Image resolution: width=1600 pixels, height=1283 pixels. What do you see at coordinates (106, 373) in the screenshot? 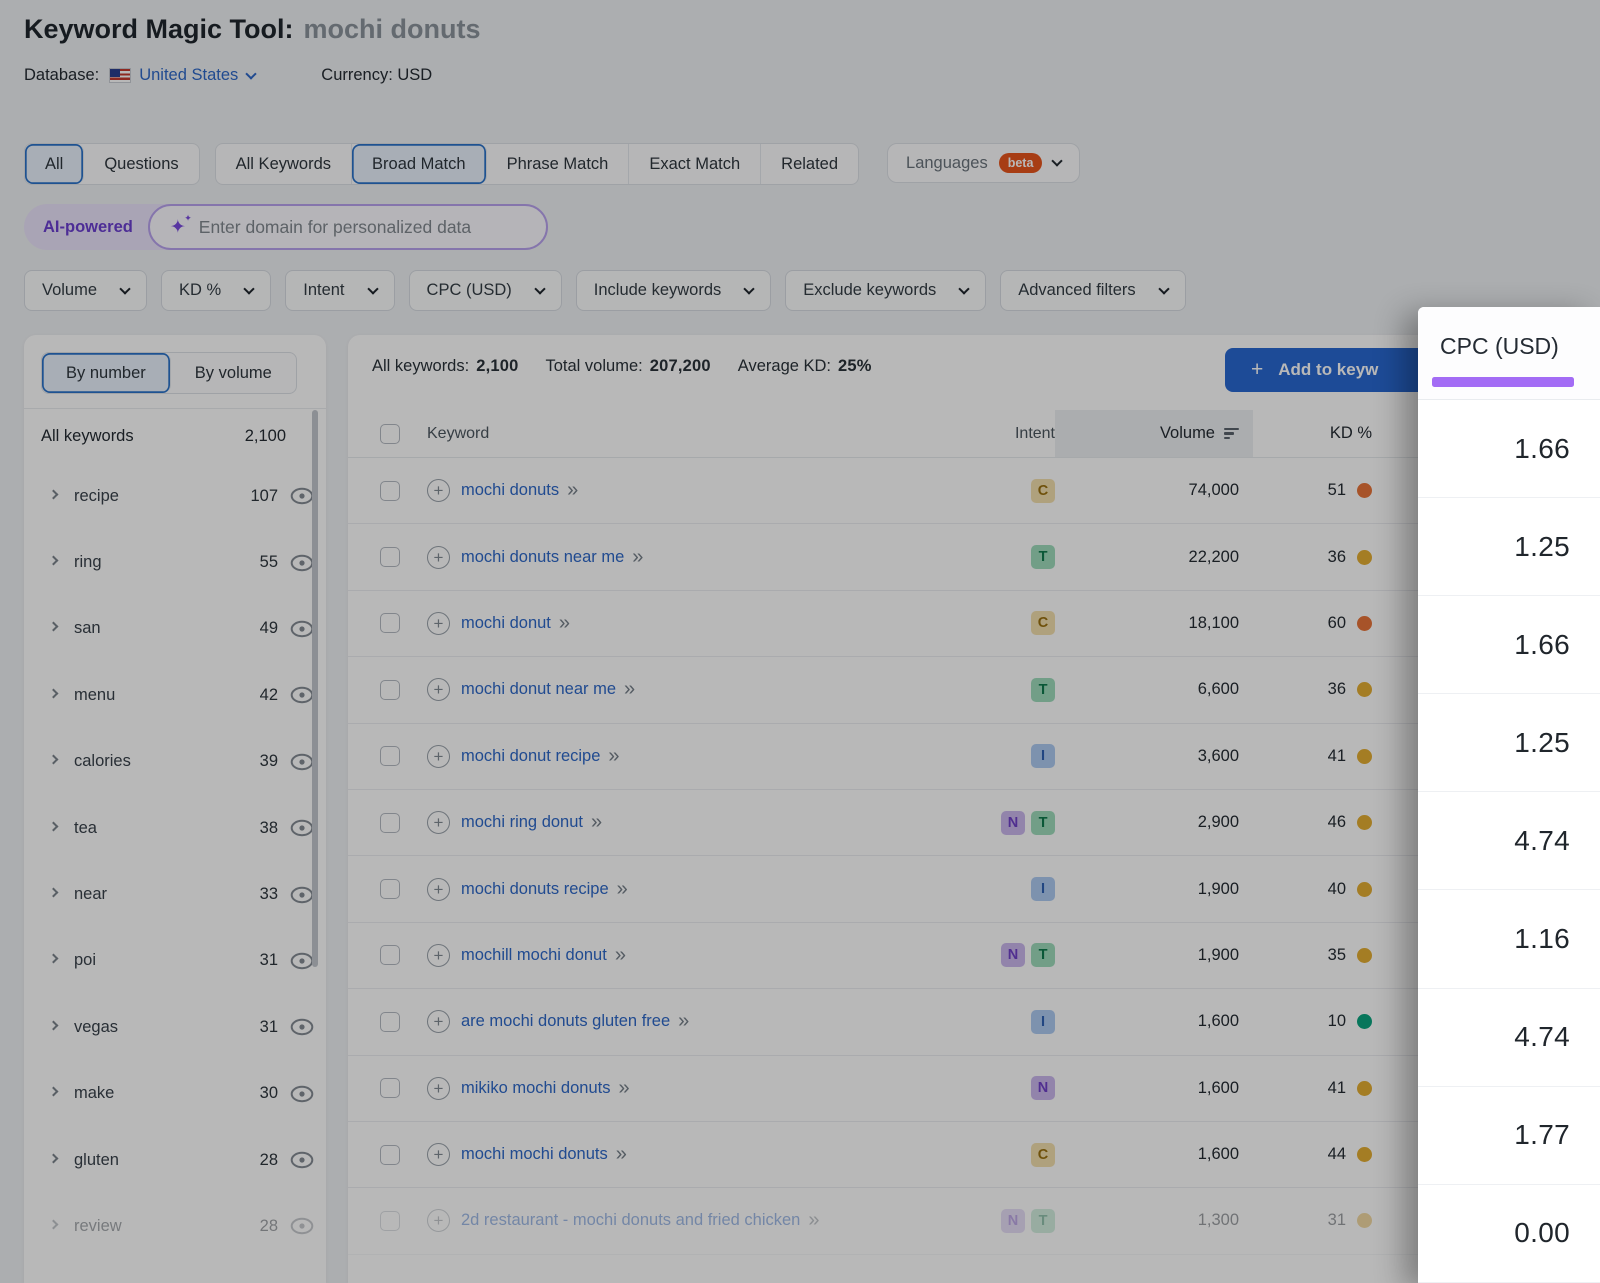
I see `toggle-by-number: By number` at bounding box center [106, 373].